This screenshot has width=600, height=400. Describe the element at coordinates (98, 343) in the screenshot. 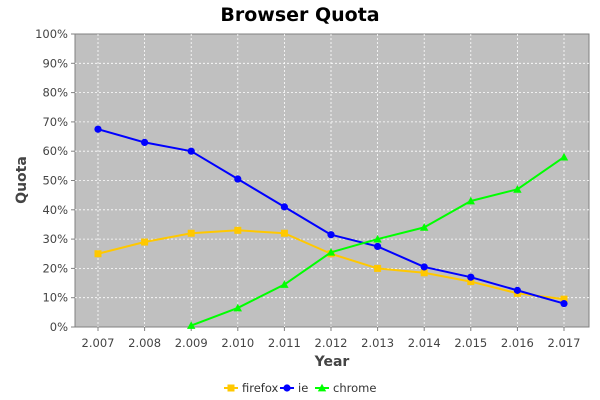

I see `x-tick-label: 2.007` at that location.